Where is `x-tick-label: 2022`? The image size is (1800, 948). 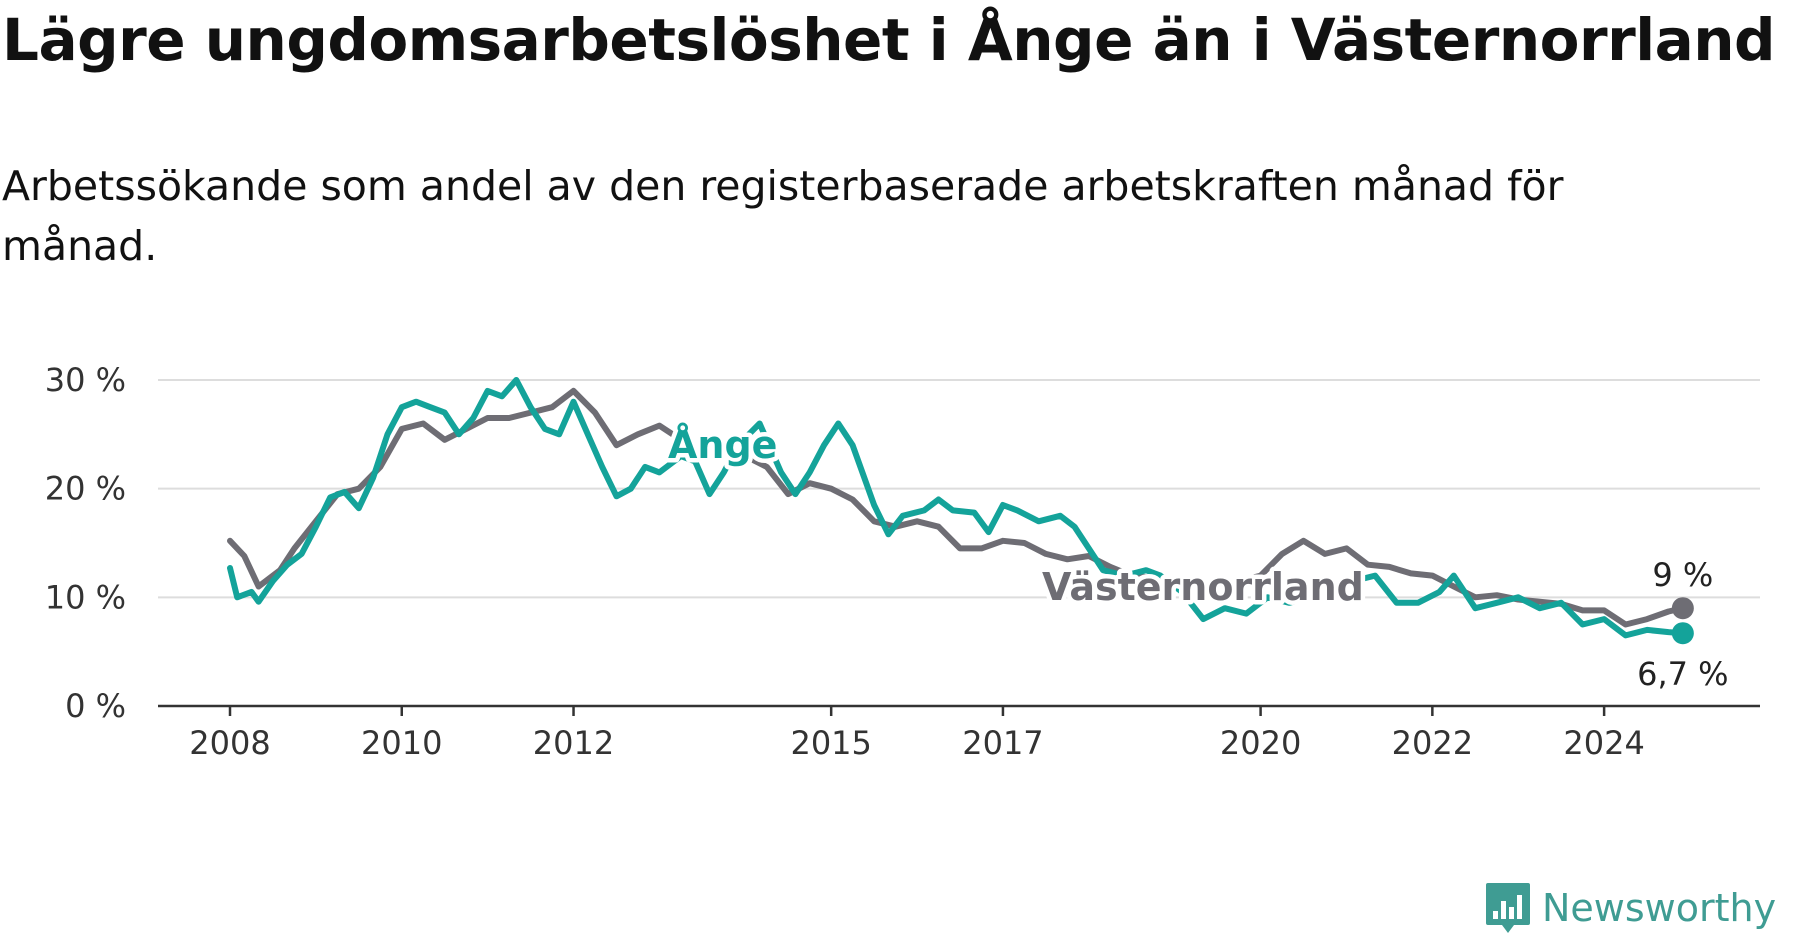 x-tick-label: 2022 is located at coordinates (1432, 743).